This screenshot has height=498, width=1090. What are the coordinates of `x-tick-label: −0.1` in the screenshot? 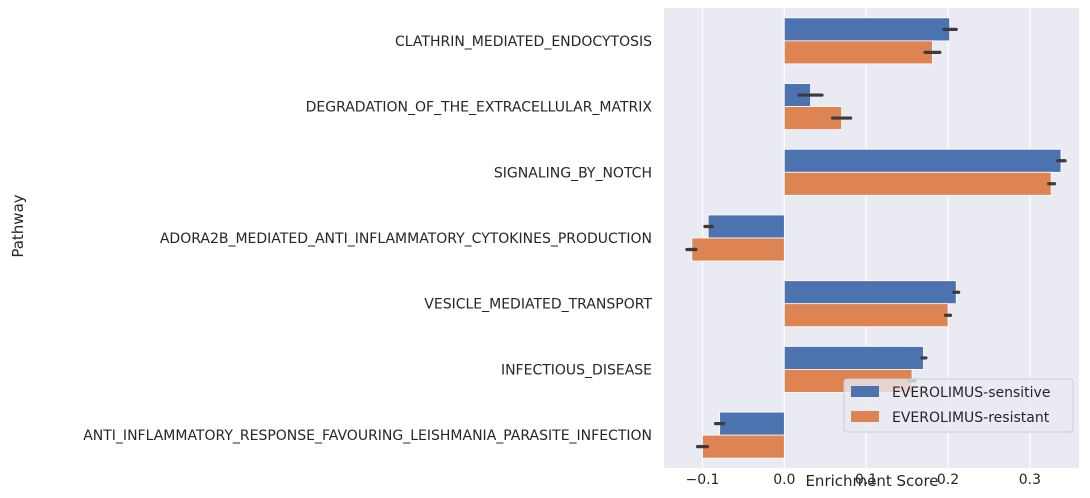 It's located at (702, 480).